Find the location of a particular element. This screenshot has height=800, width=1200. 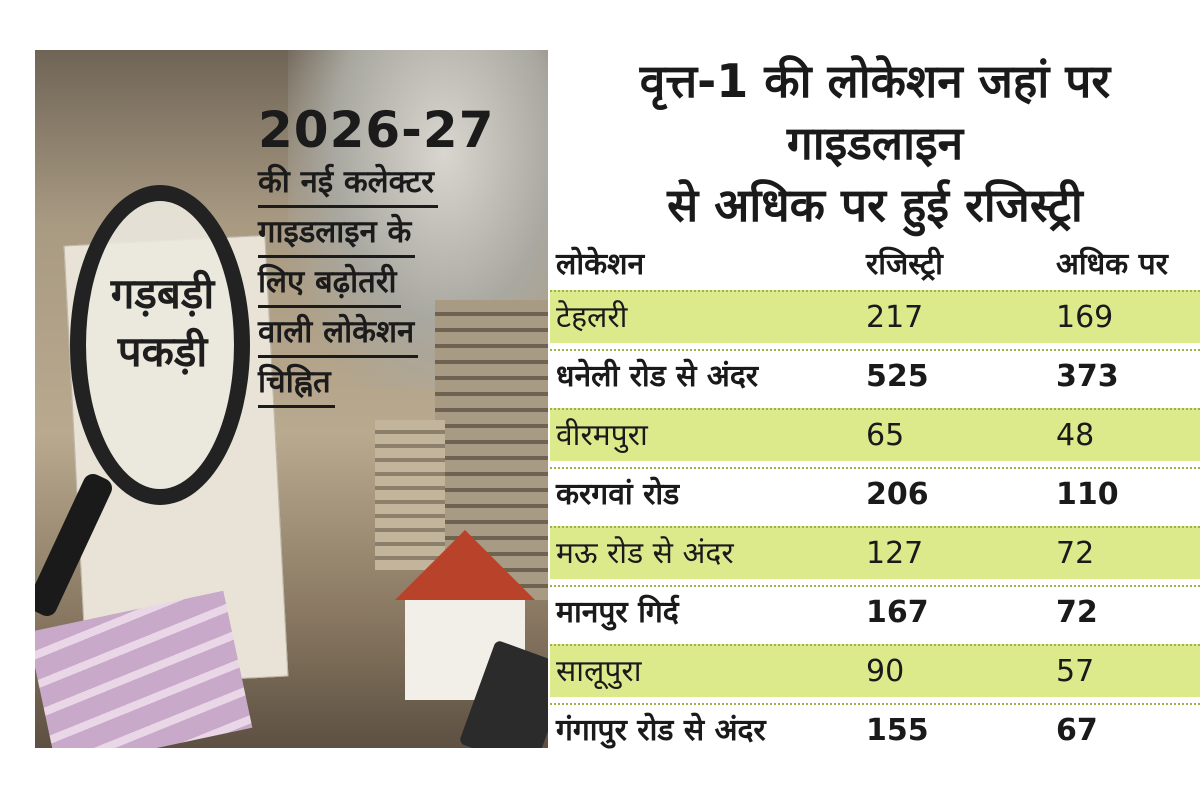

table-row: गंगापुर रोड से अंदर 155 67 is located at coordinates (875, 729).